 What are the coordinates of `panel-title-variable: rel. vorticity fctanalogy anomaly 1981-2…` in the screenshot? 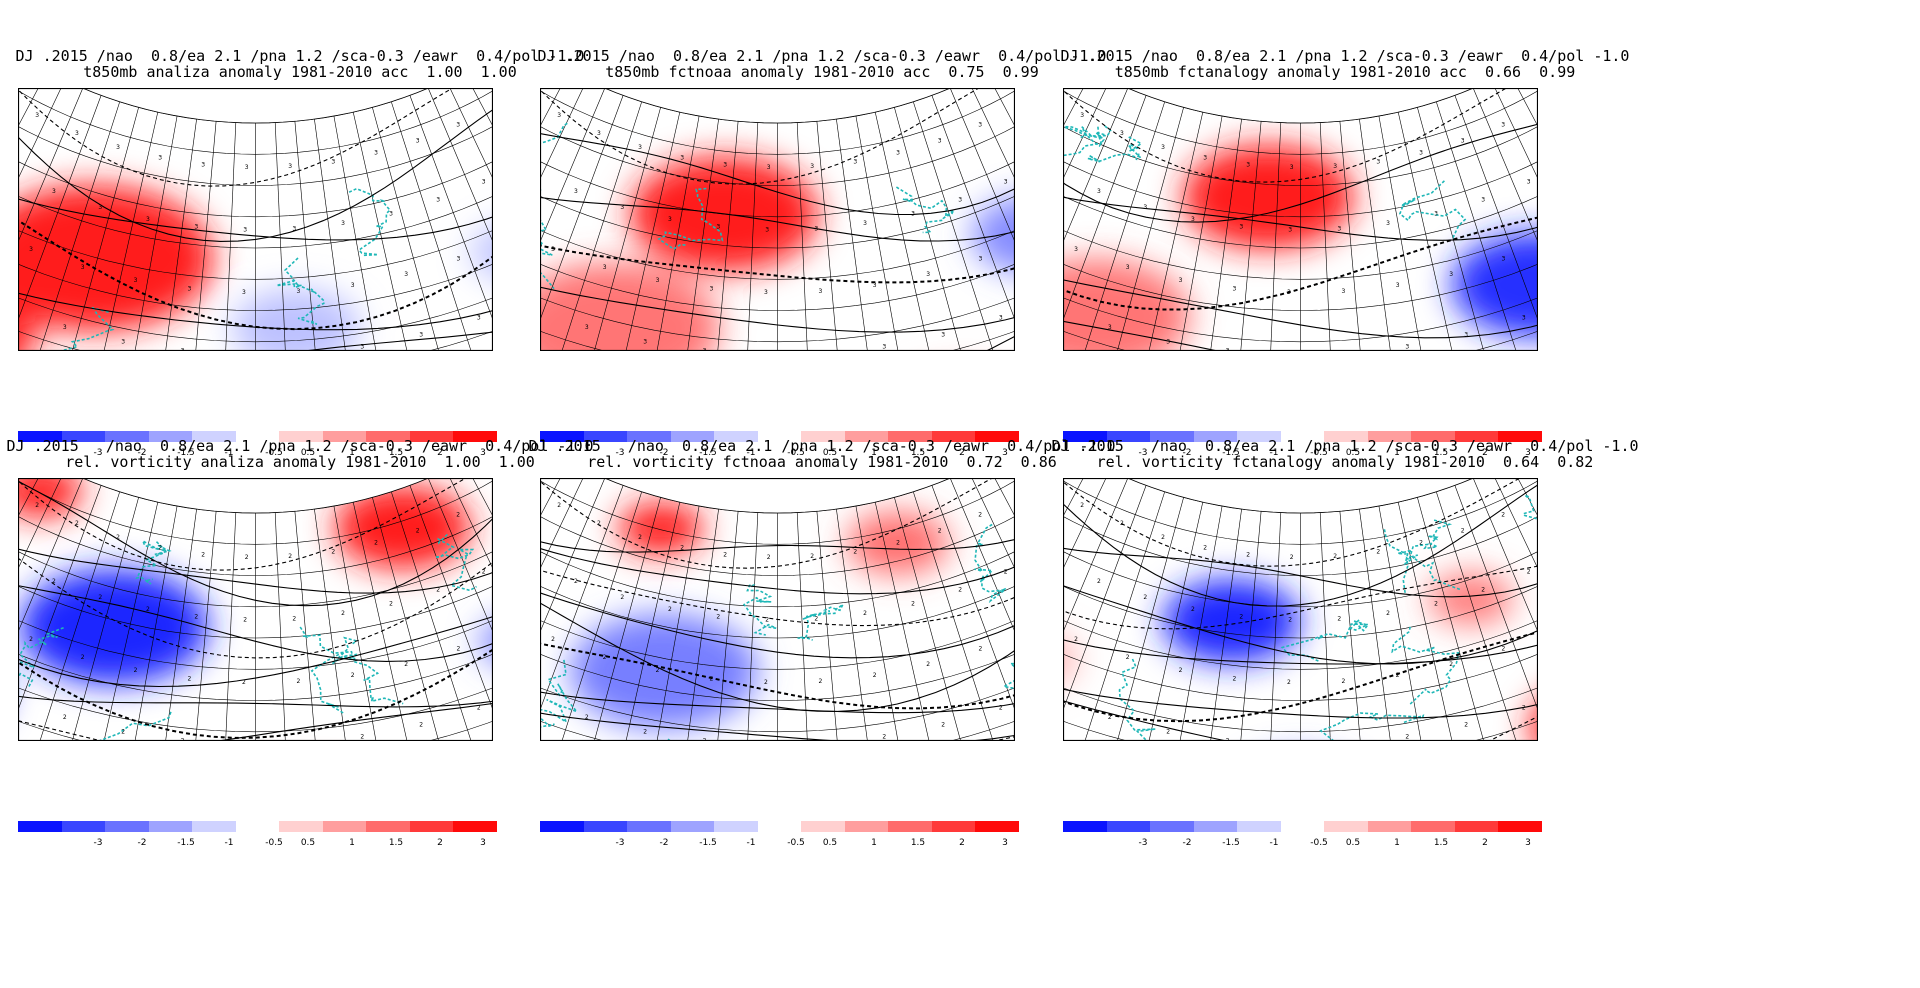 It's located at (1345, 462).